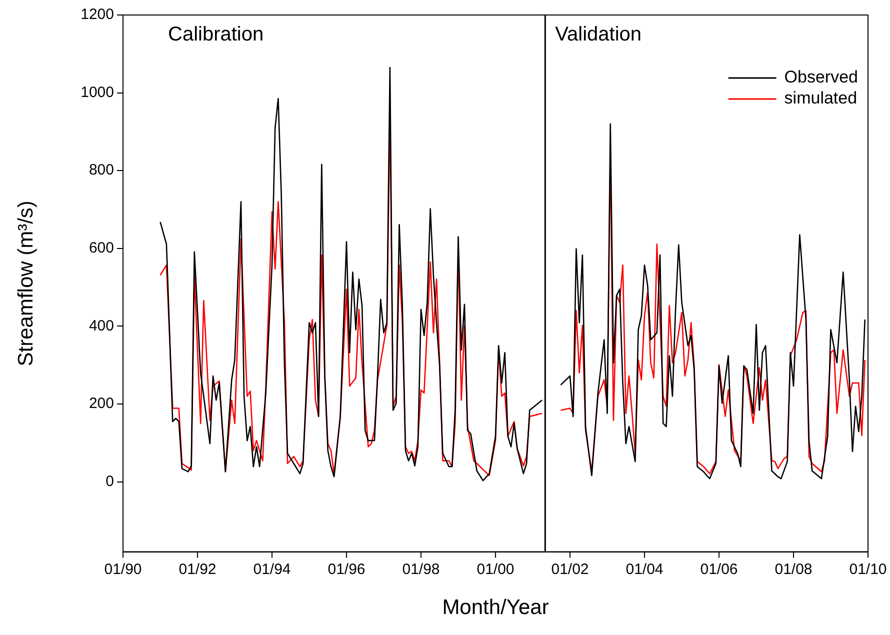 This screenshot has height=635, width=890. Describe the element at coordinates (101, 170) in the screenshot. I see `y-tick-label: 800` at that location.